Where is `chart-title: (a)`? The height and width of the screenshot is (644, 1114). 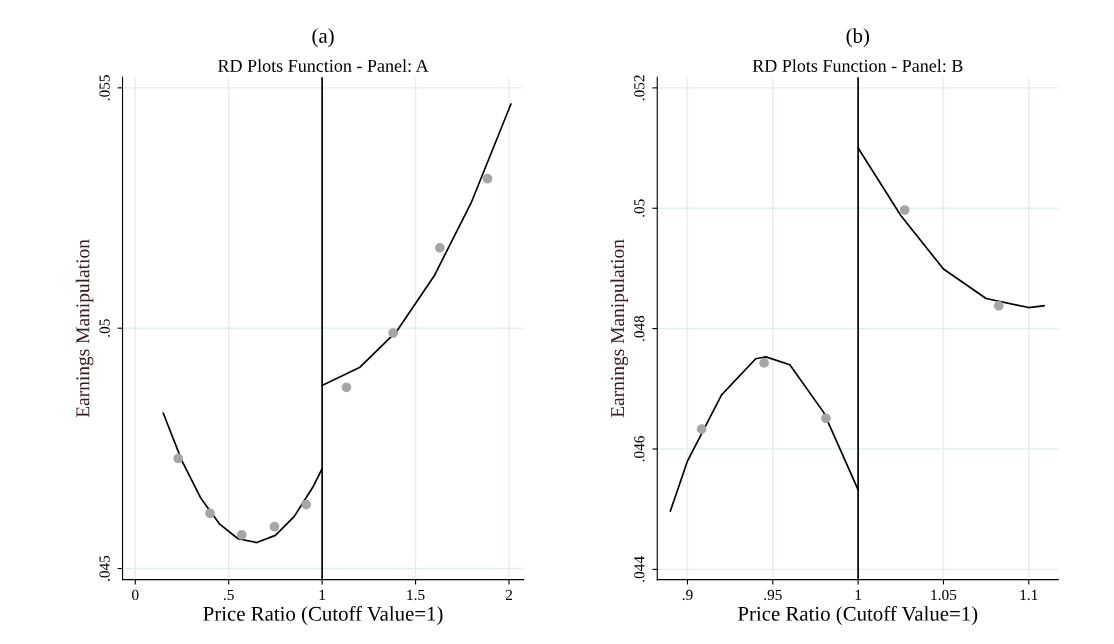 chart-title: (a) is located at coordinates (323, 38).